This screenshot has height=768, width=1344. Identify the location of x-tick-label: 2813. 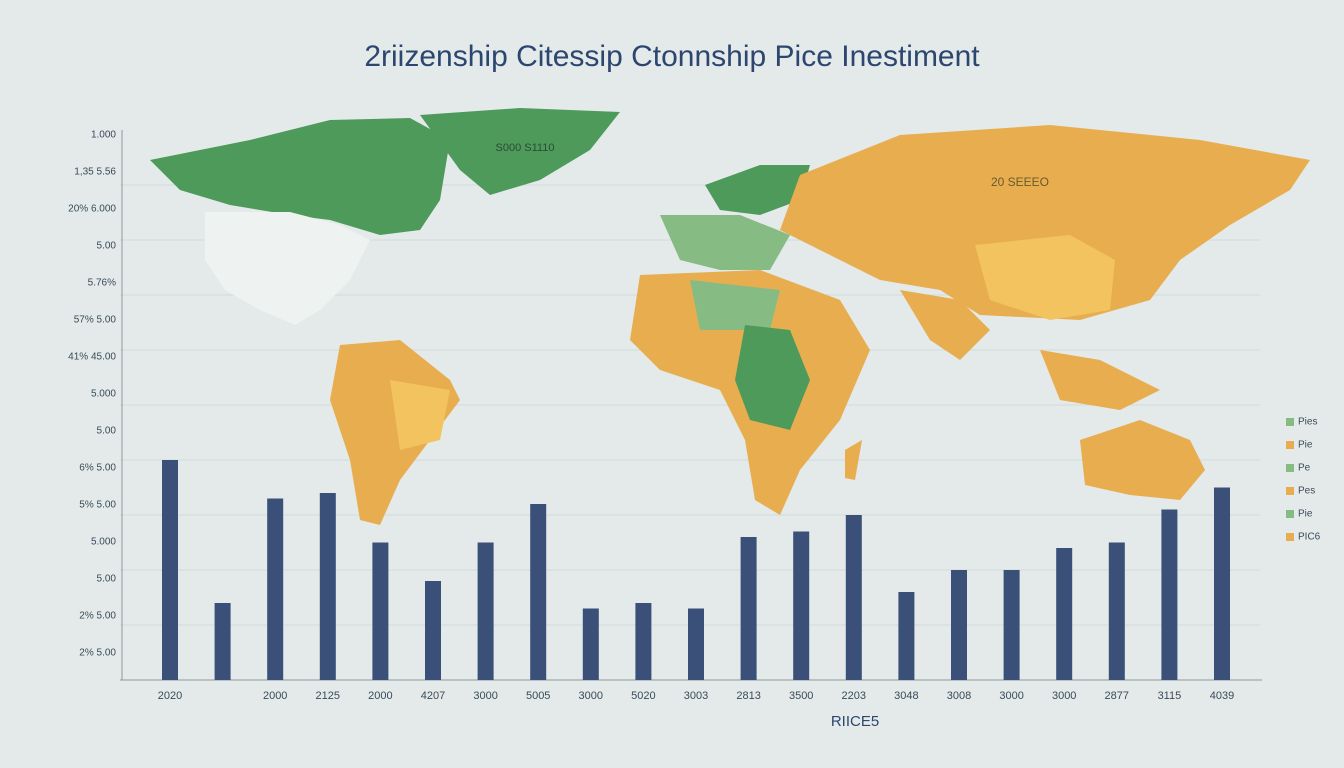
(748, 696).